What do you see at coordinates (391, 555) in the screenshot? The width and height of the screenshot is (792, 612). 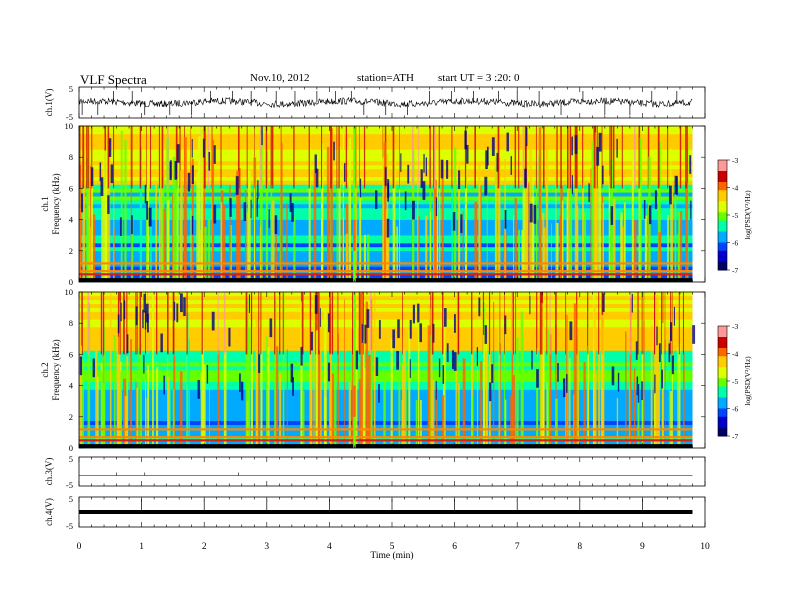 I see `x-axis-label: Time (min)` at bounding box center [391, 555].